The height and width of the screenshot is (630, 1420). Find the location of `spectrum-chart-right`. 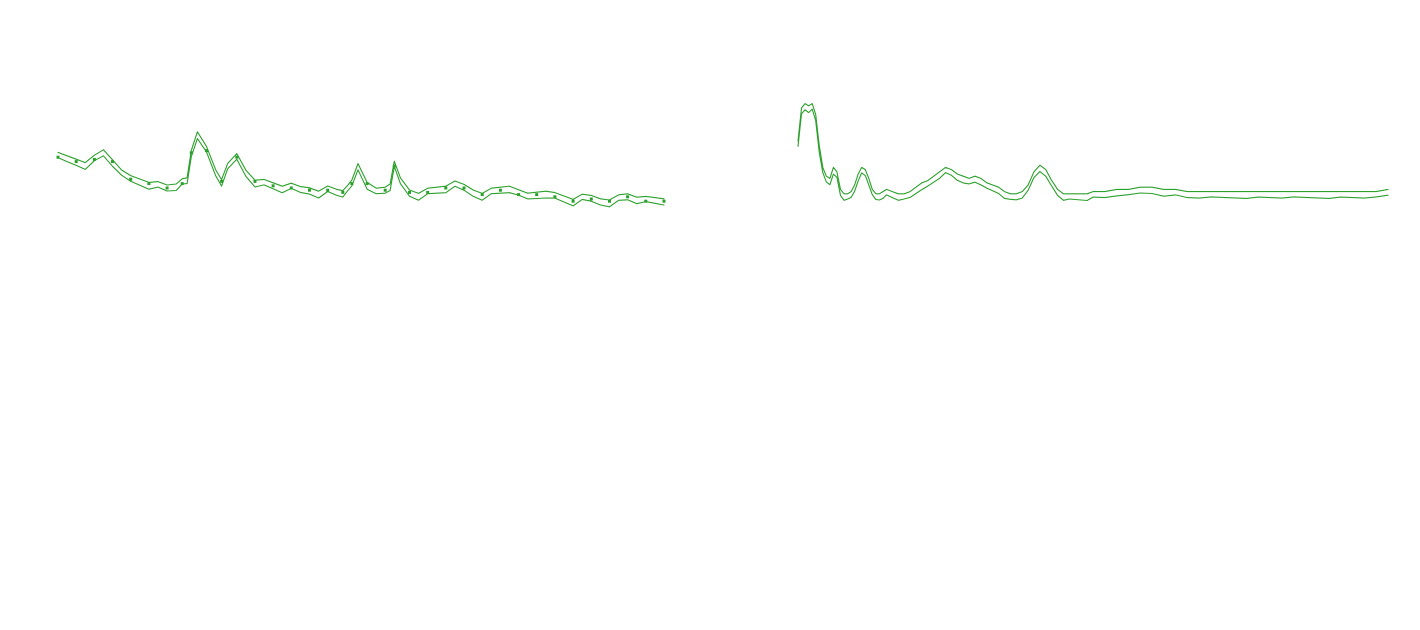

spectrum-chart-right is located at coordinates (1093, 152).